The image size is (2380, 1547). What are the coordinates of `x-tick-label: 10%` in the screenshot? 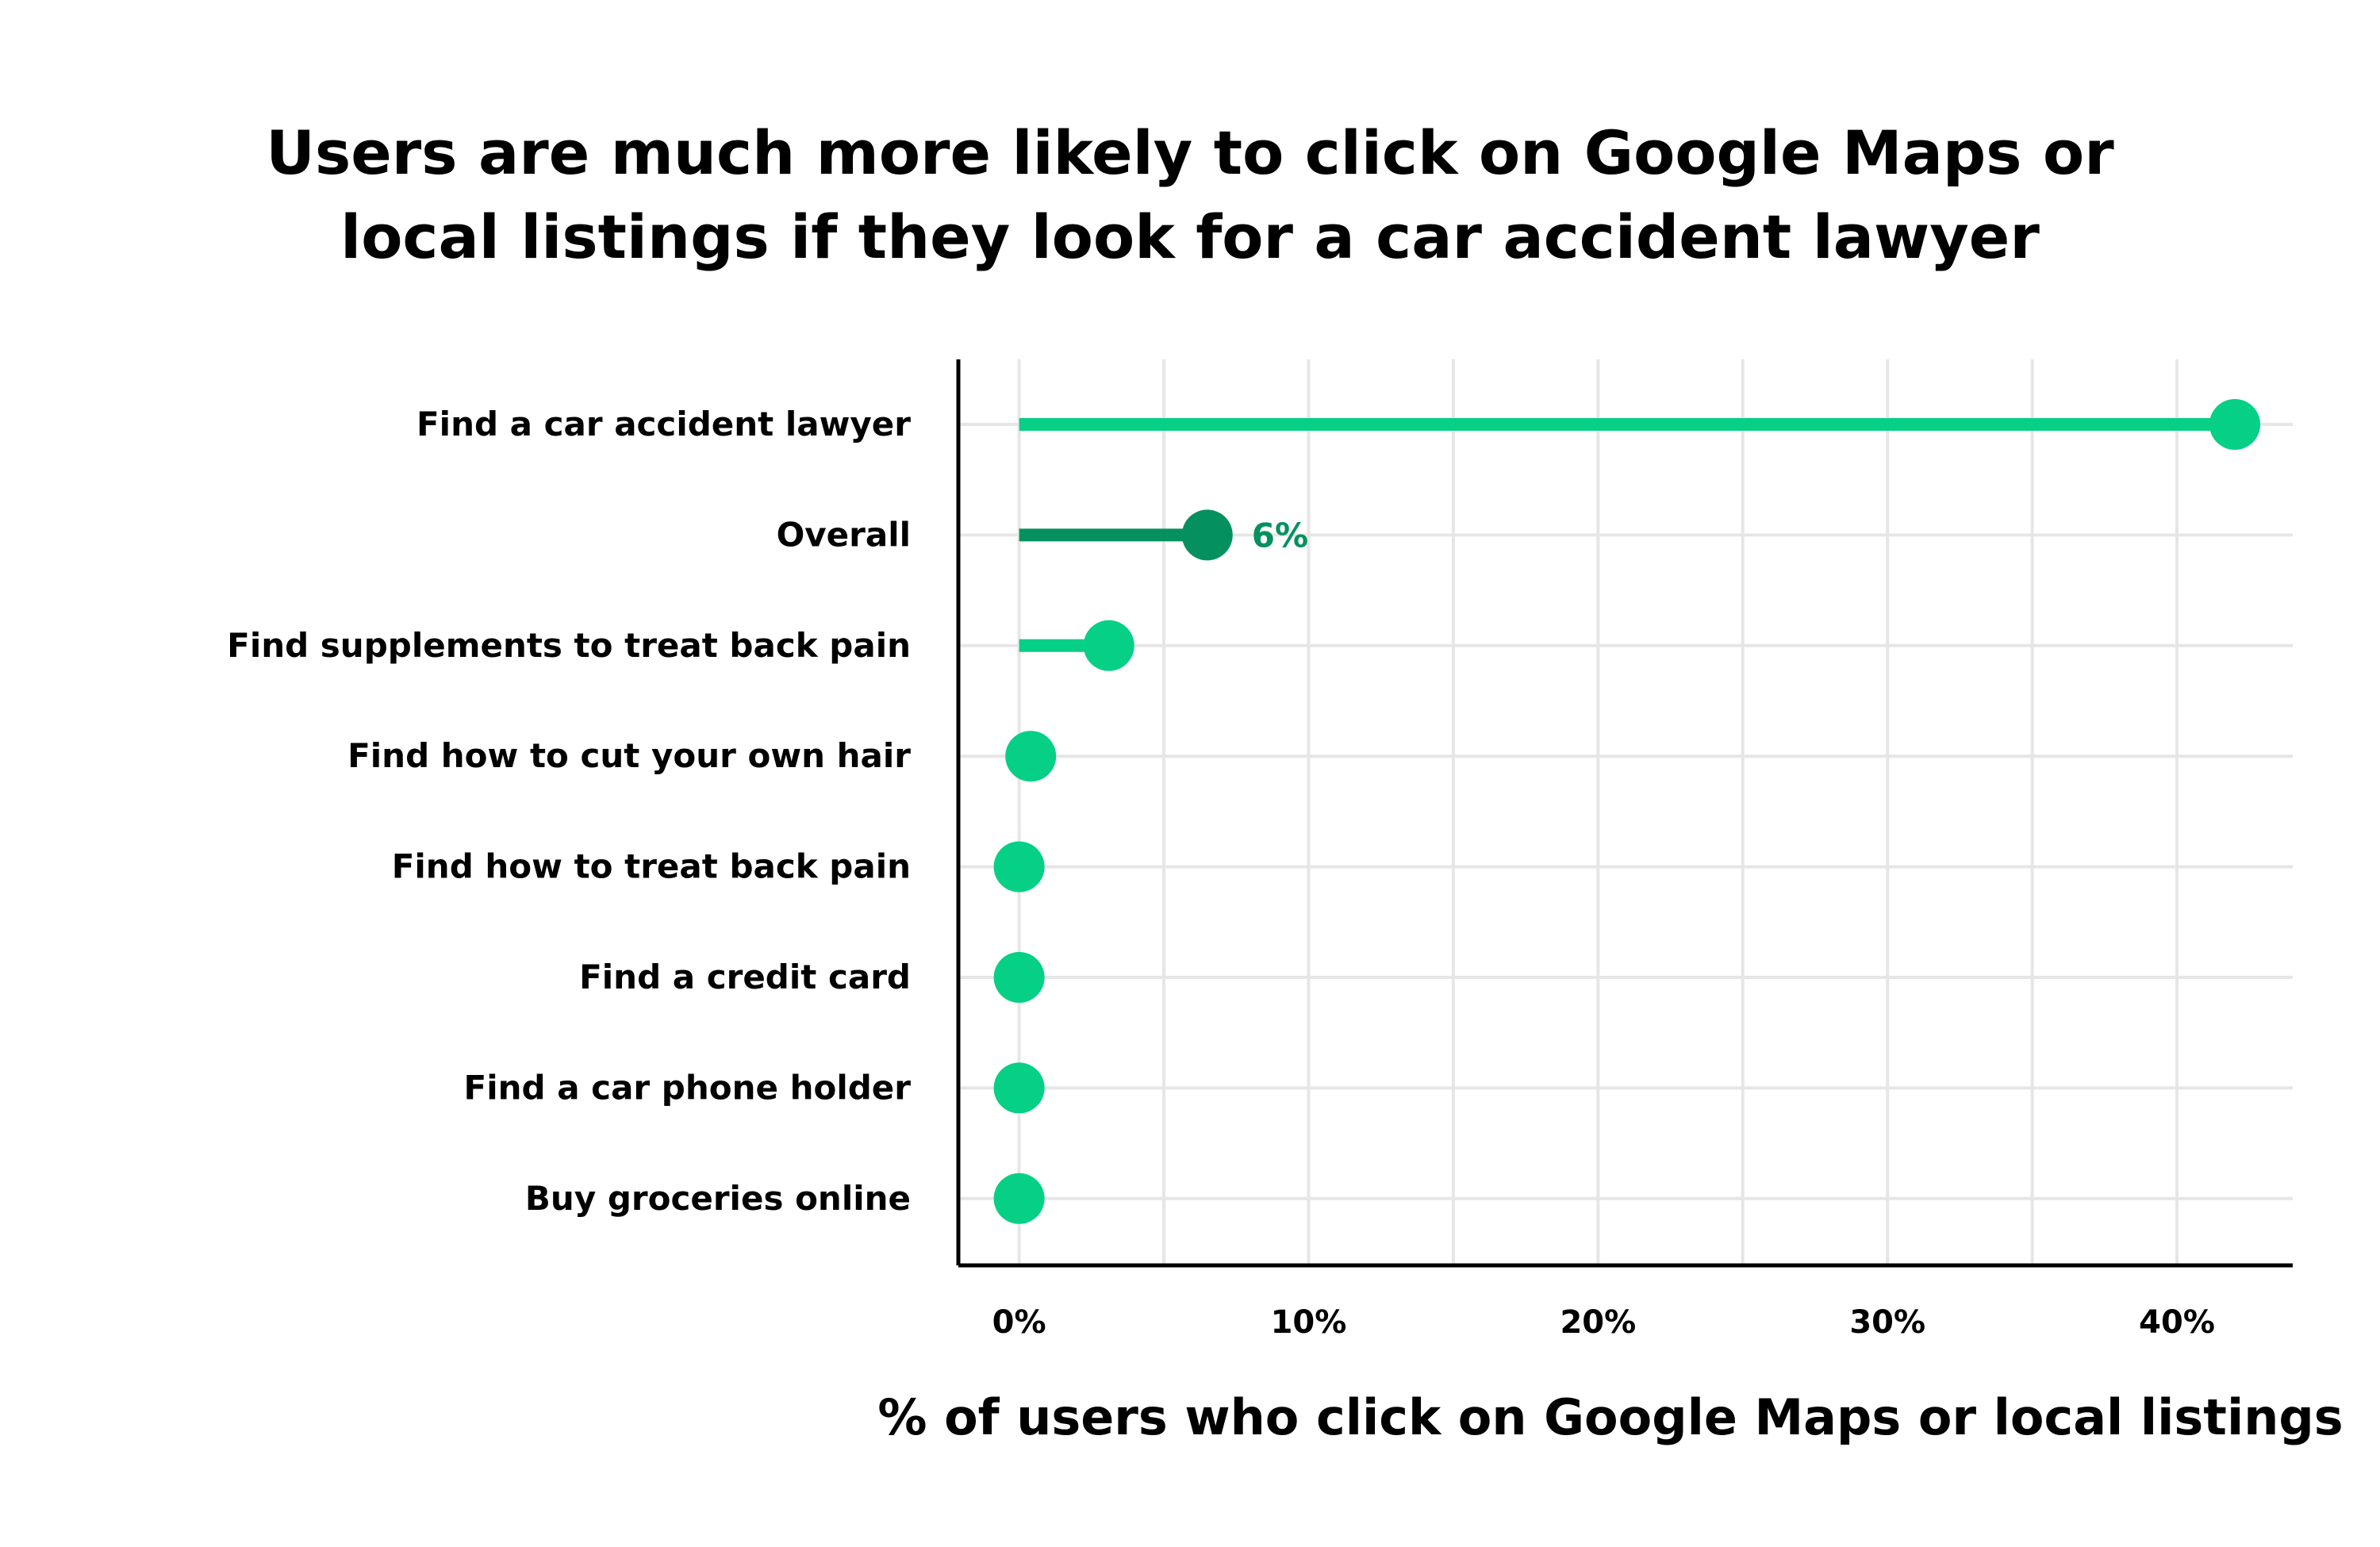 It's located at (1309, 1322).